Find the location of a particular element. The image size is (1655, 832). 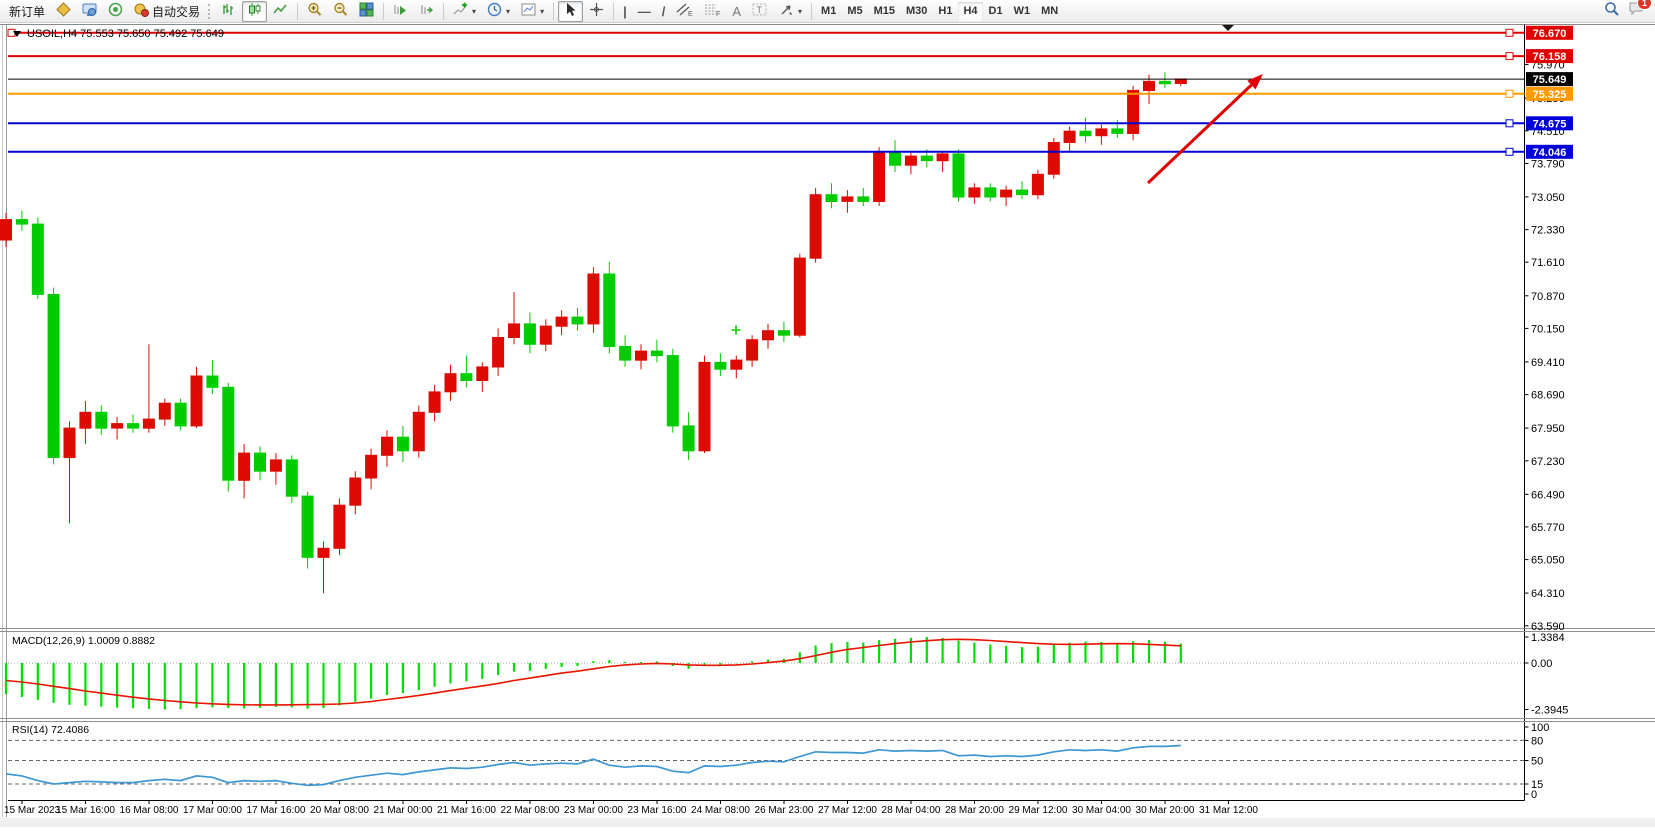

horizontal-line-icon: — is located at coordinates (644, 11).